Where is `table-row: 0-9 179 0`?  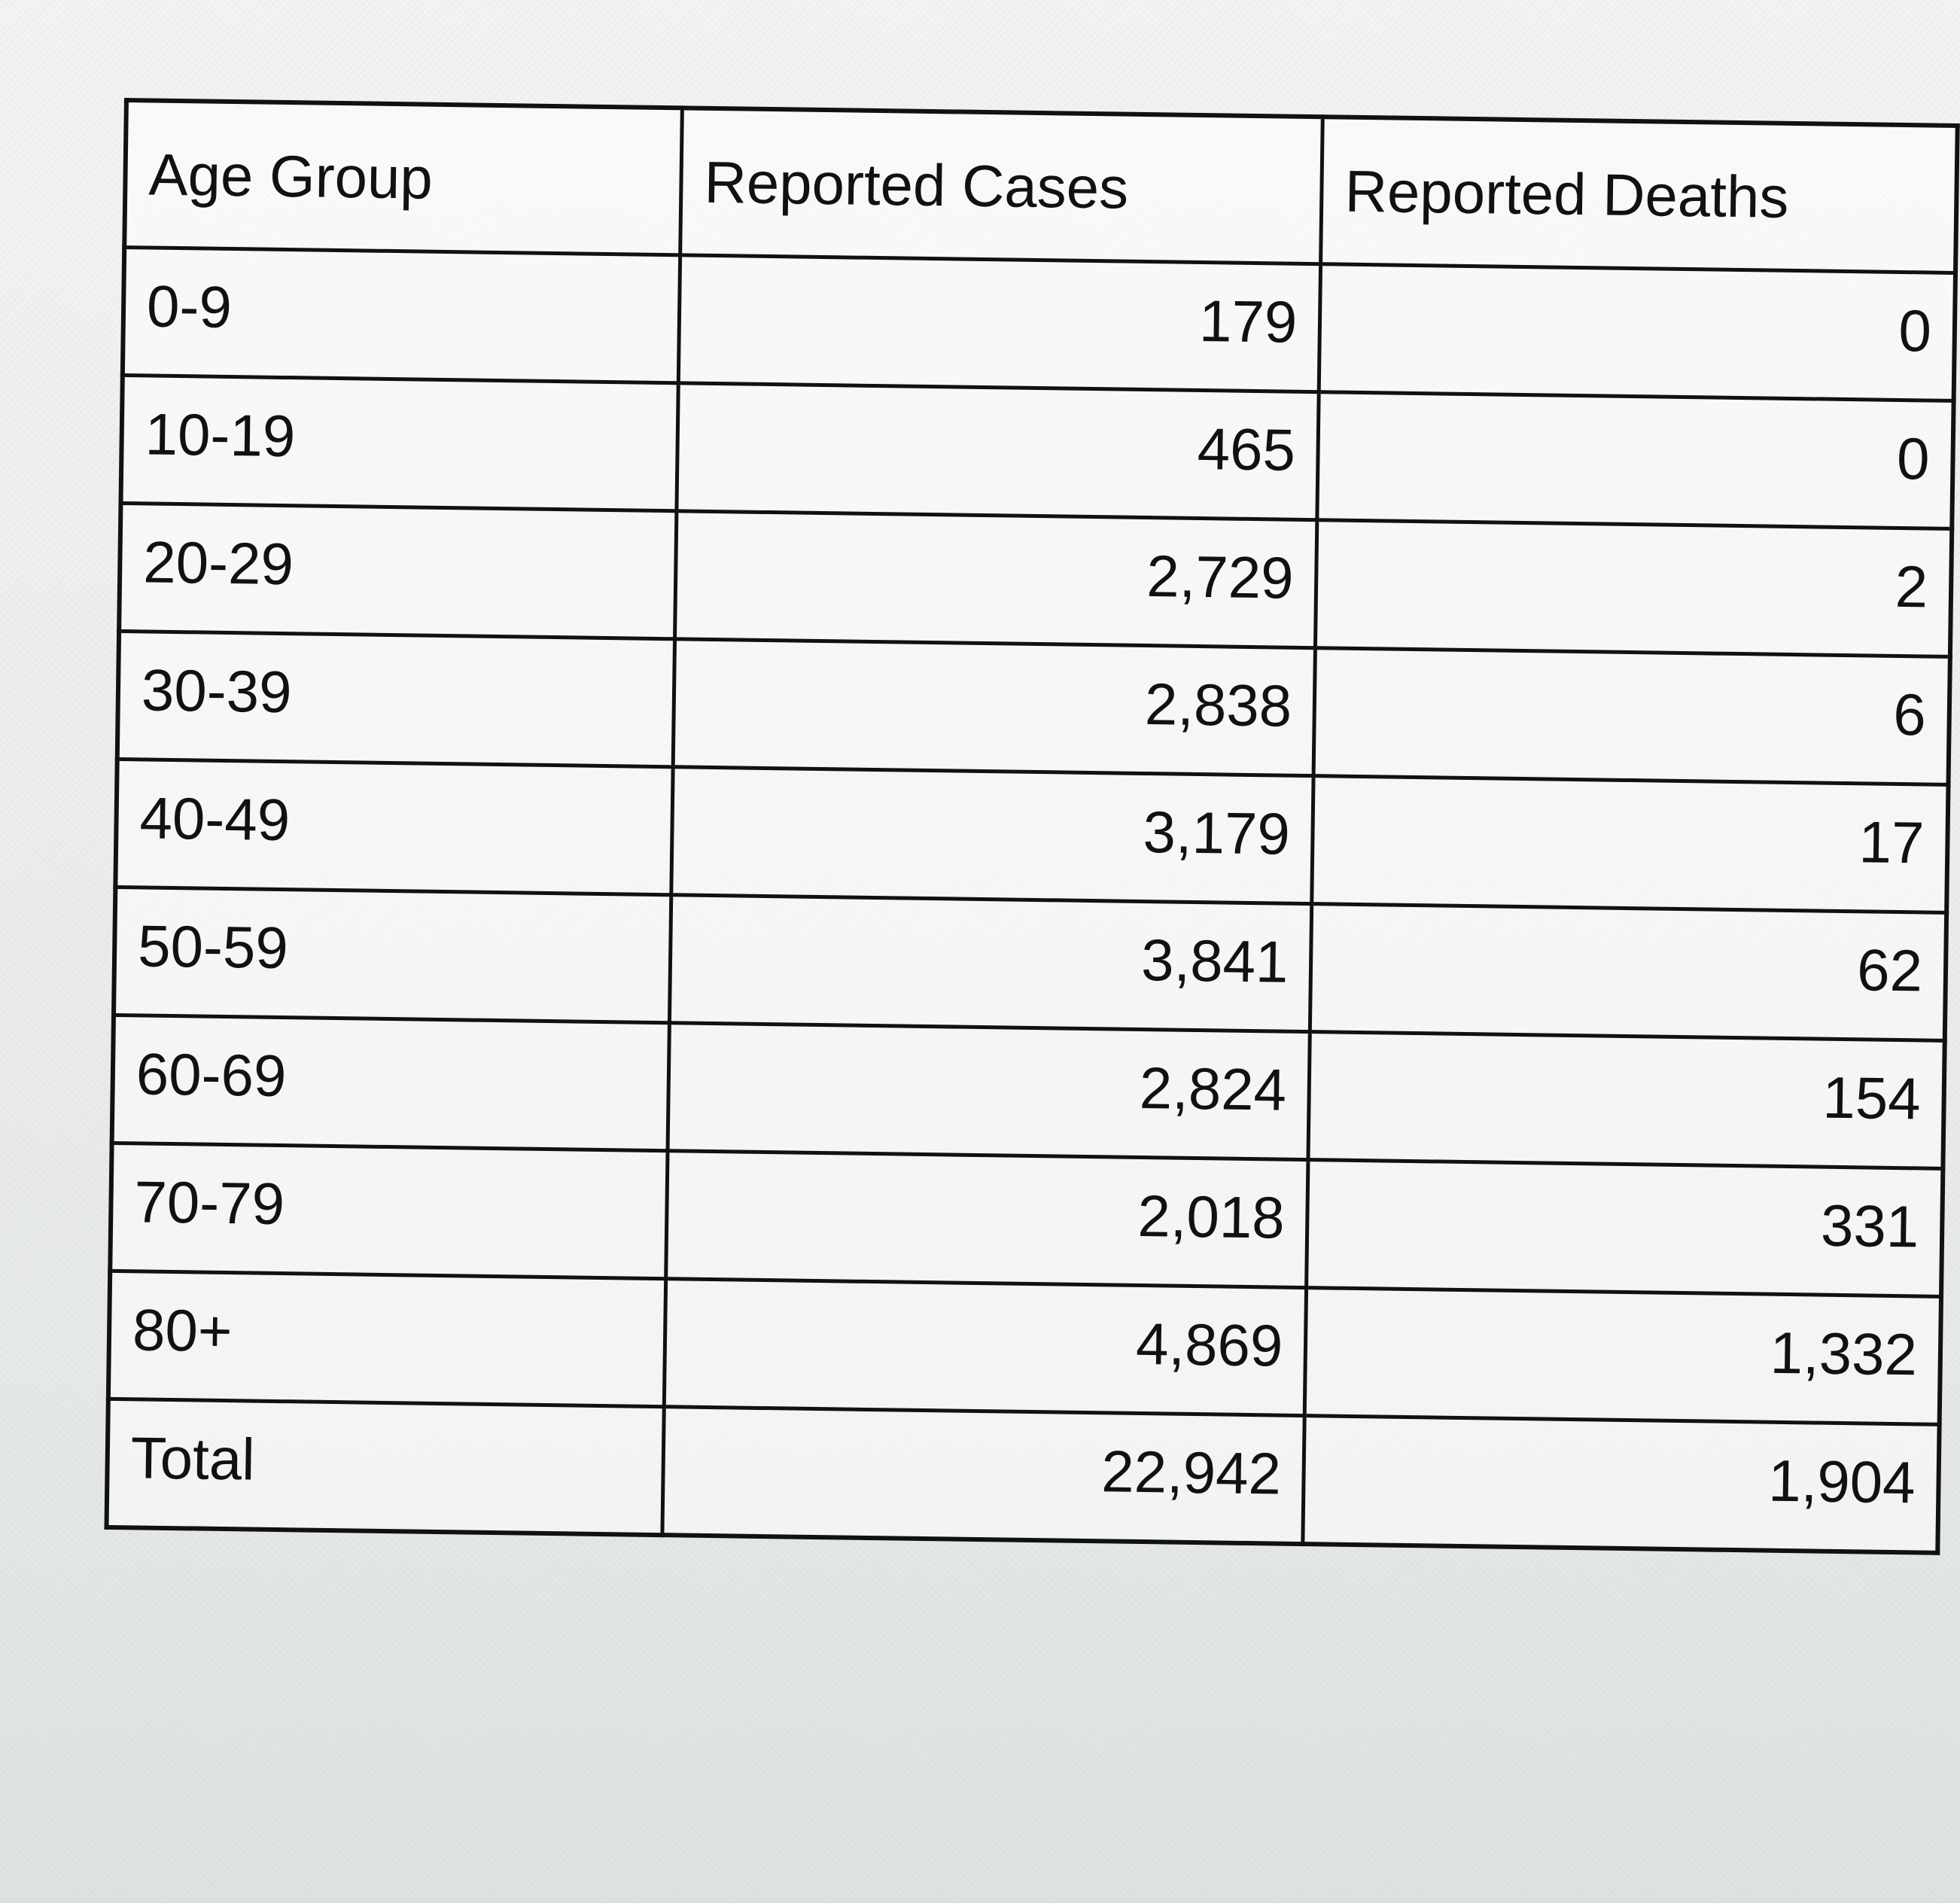 table-row: 0-9 179 0 is located at coordinates (1038, 324).